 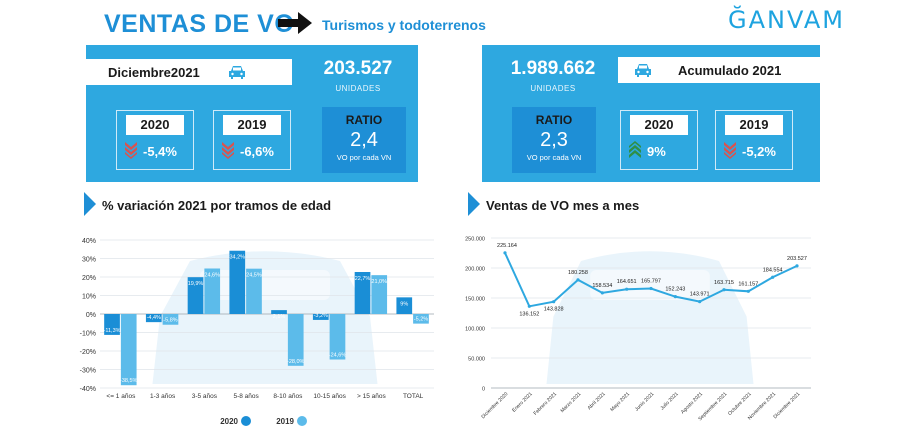 What do you see at coordinates (288, 396) in the screenshot?
I see `x-tick-label: 8-10 años` at bounding box center [288, 396].